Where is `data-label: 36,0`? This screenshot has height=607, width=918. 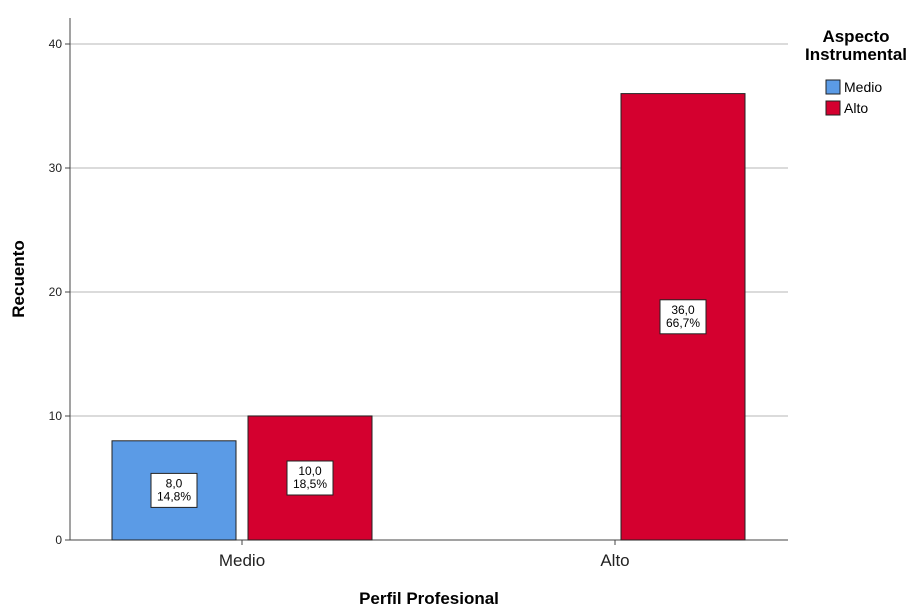
data-label: 36,0 is located at coordinates (683, 310).